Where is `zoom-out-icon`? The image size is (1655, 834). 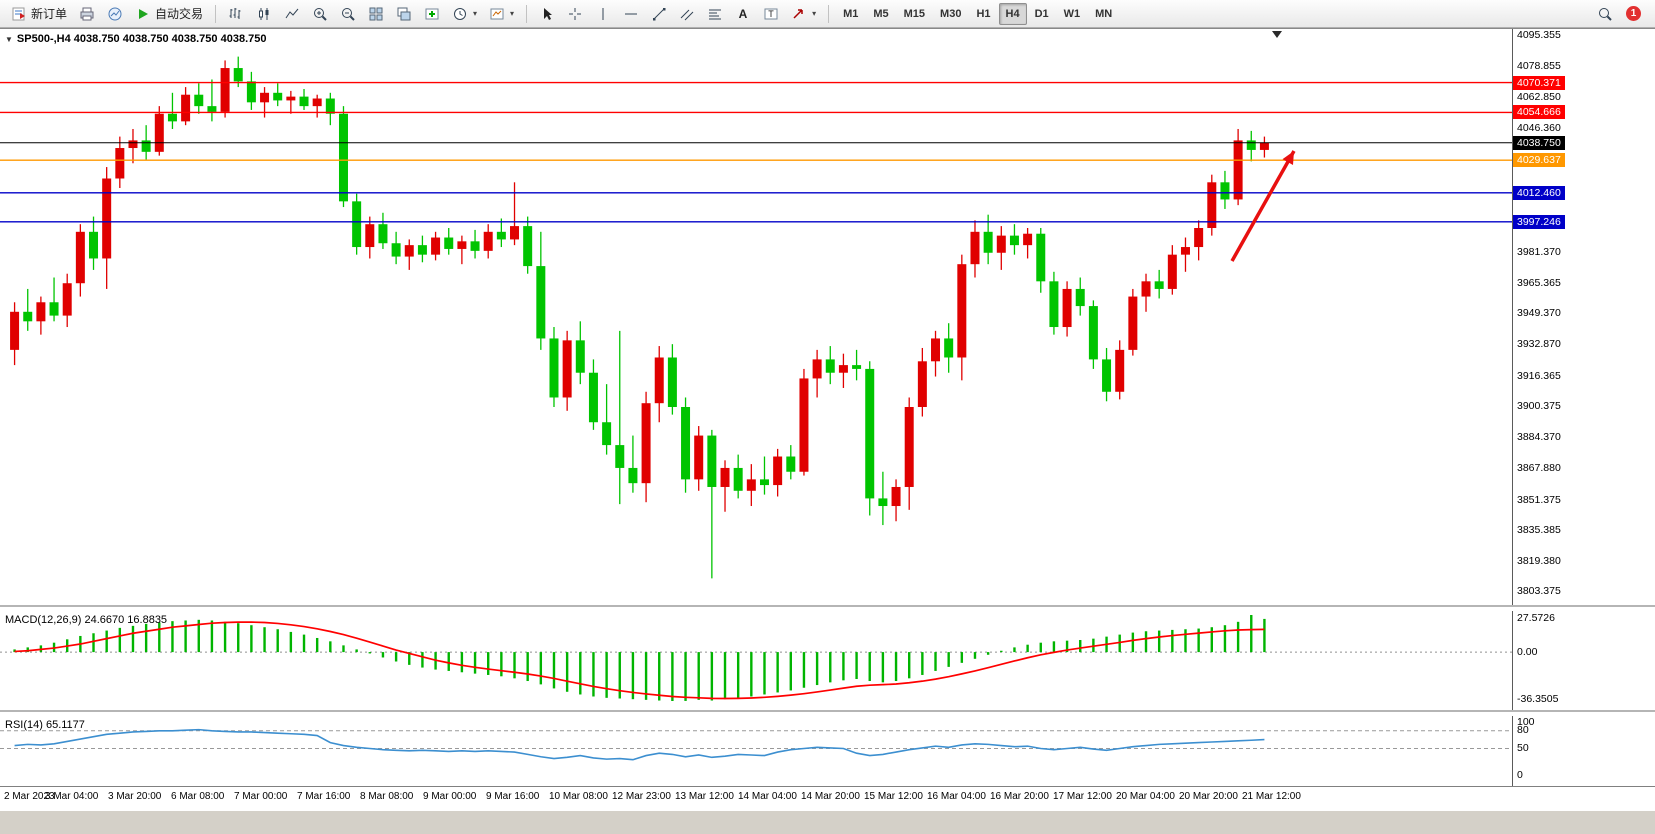 zoom-out-icon is located at coordinates (348, 14).